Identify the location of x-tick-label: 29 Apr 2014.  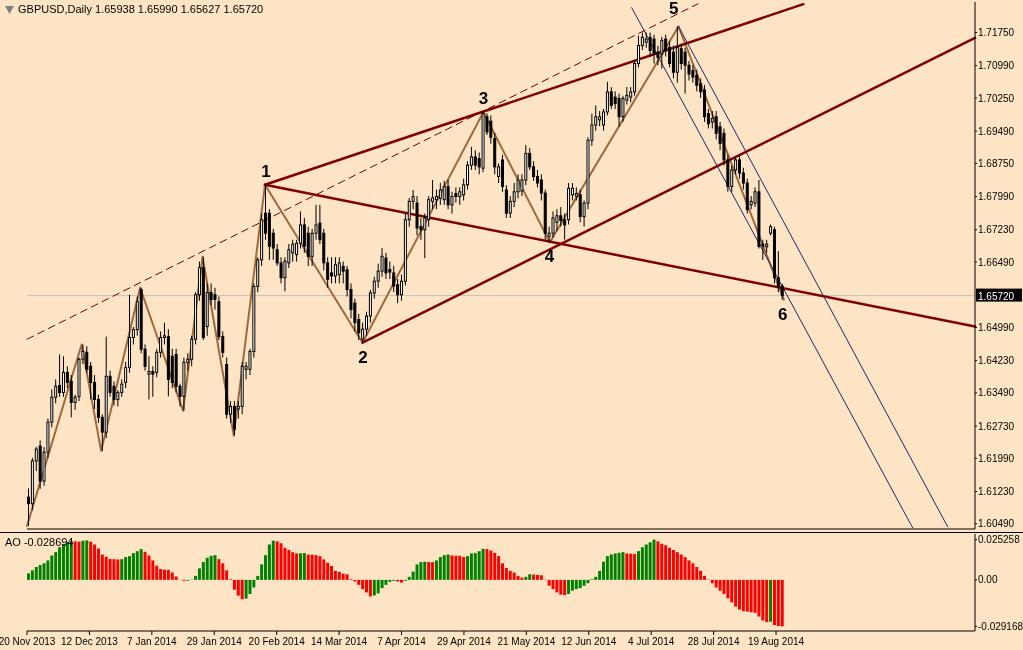
(464, 641).